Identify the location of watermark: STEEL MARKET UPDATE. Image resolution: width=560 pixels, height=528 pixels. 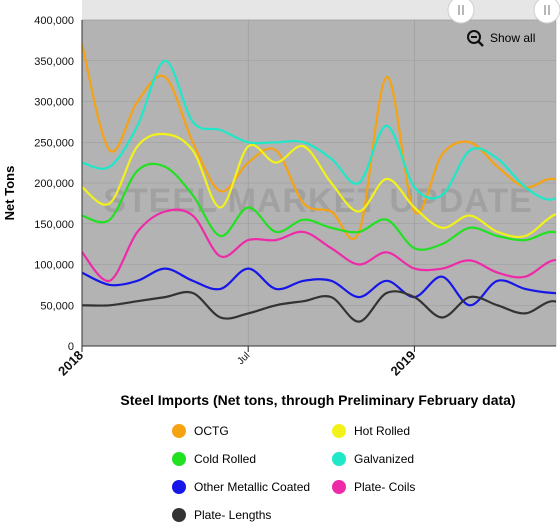
(318, 201).